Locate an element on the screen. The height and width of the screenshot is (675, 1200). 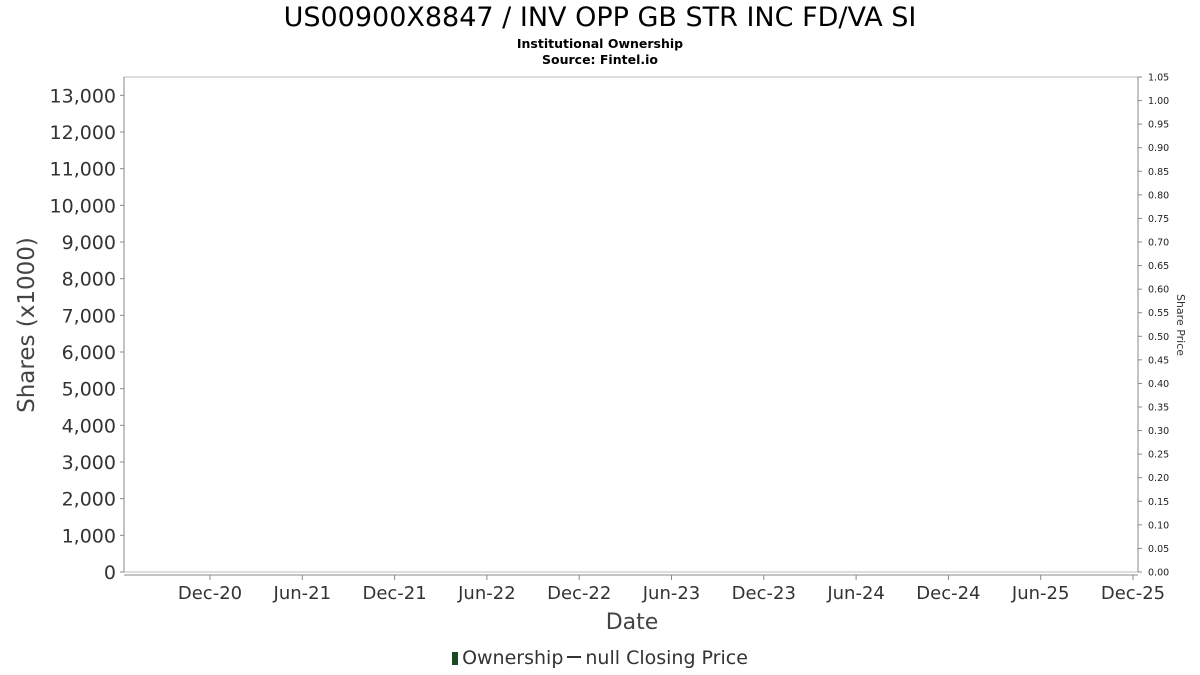
y2-tick-label: 0.00 is located at coordinates (1158, 573).